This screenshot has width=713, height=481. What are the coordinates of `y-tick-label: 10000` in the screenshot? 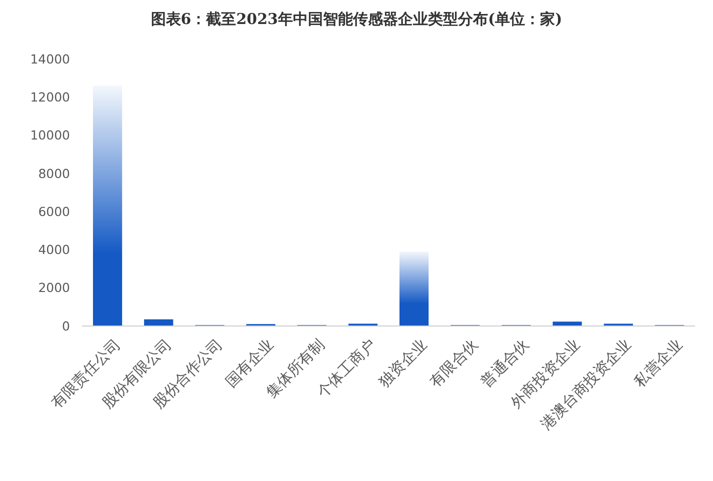 It's located at (50, 135).